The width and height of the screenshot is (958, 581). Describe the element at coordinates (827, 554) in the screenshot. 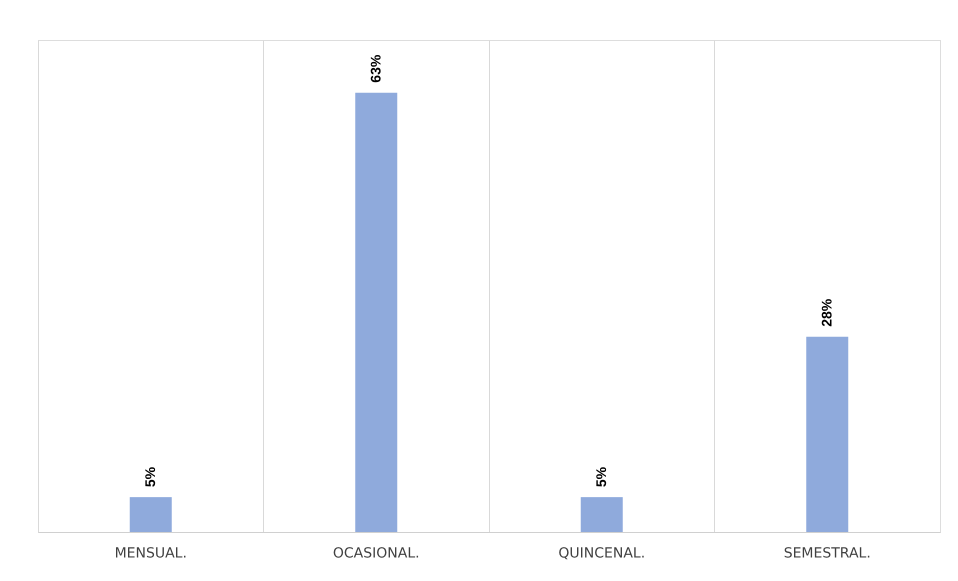

I see `x-tick-label: SEMESTRAL.` at that location.